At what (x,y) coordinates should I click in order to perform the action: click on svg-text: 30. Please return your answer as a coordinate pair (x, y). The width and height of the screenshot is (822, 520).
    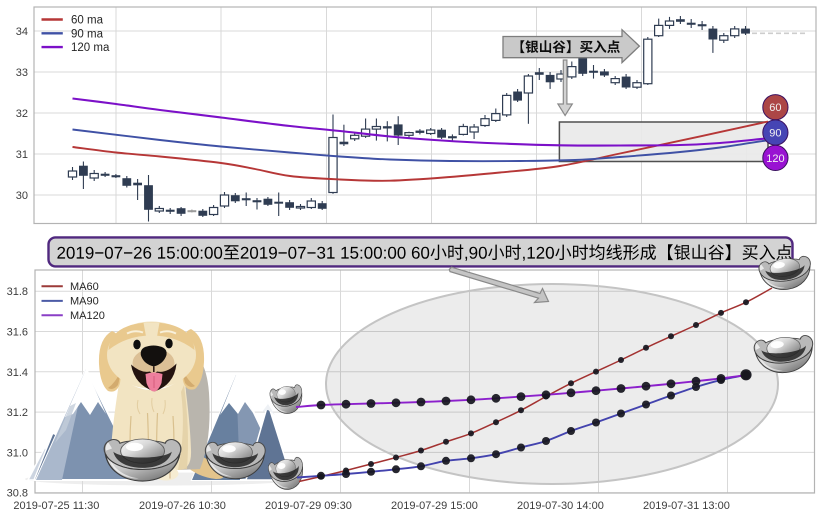
    Looking at the image, I should click on (22, 196).